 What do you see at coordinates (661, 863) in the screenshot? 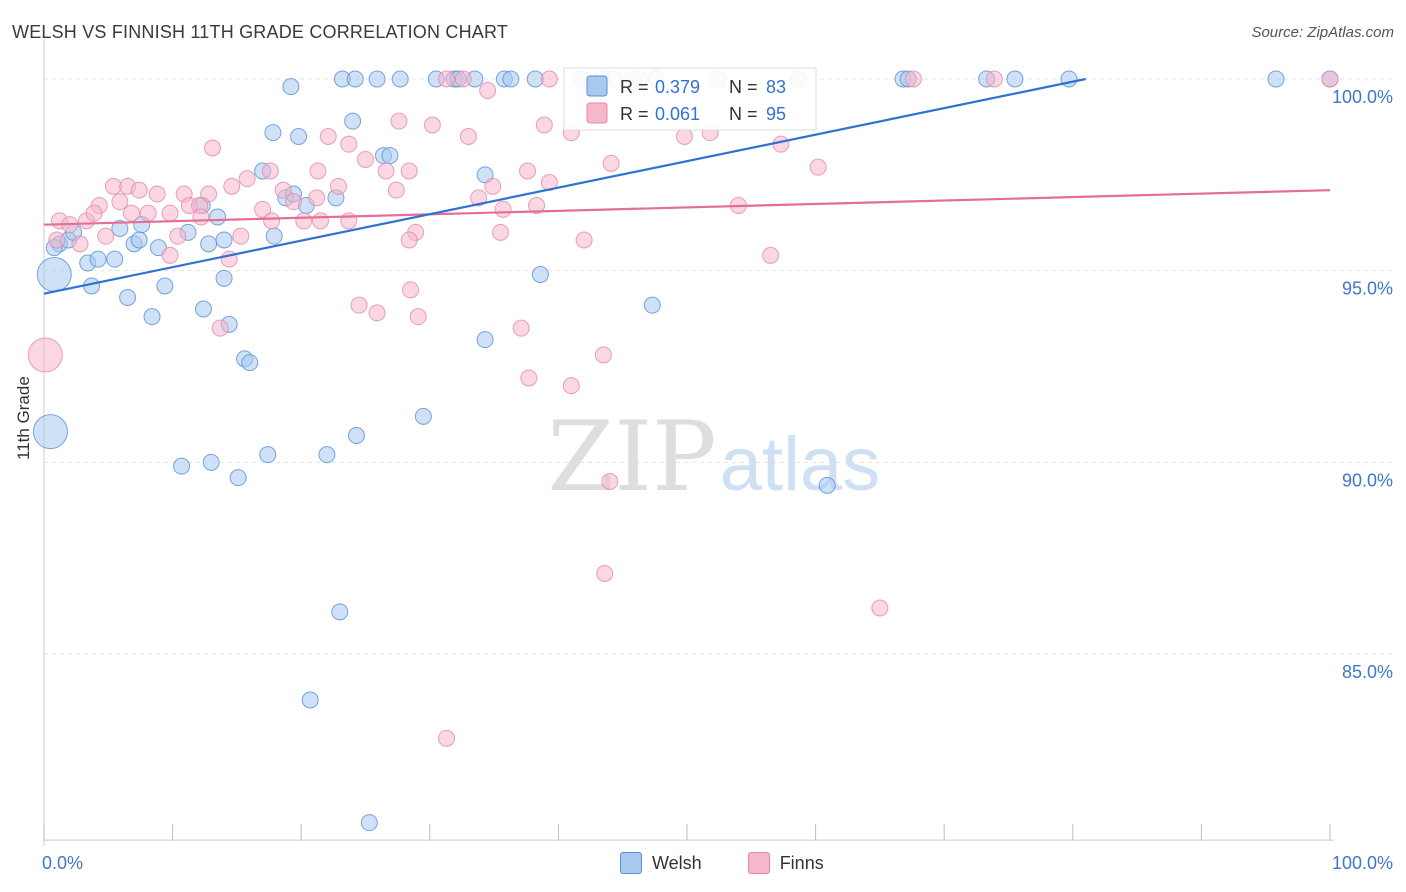
I see `legend-item-welsh: Welsh` at bounding box center [661, 863].